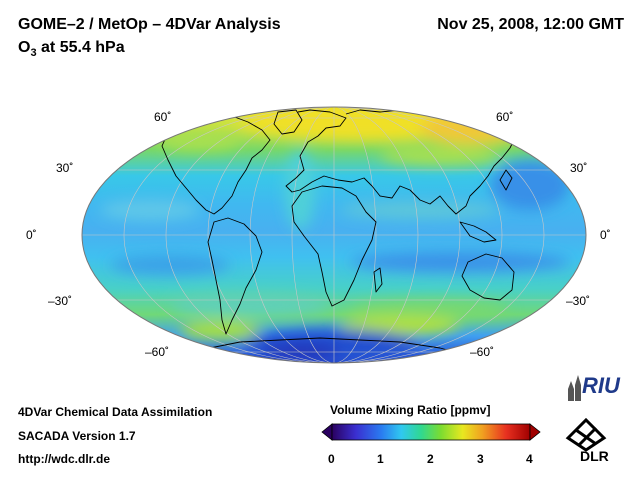  Describe the element at coordinates (529, 459) in the screenshot. I see `colorbar-tick-4: 4` at that location.